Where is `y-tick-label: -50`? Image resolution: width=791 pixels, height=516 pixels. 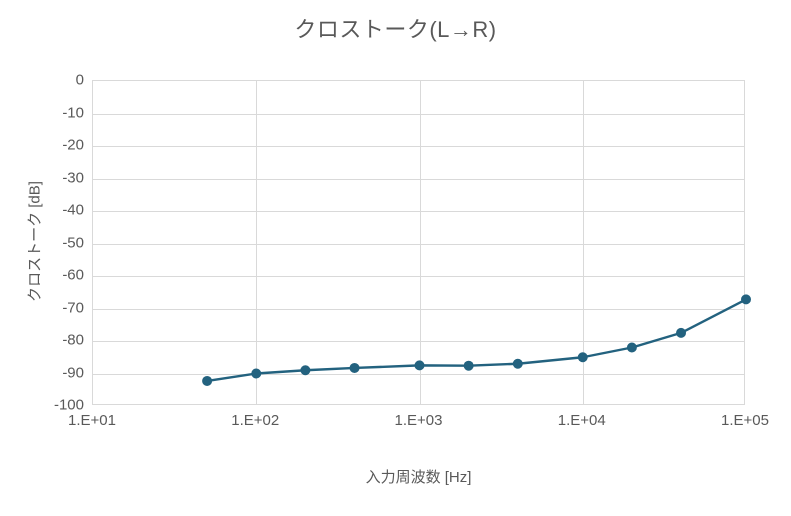 y-tick-label: -50 is located at coordinates (73, 242).